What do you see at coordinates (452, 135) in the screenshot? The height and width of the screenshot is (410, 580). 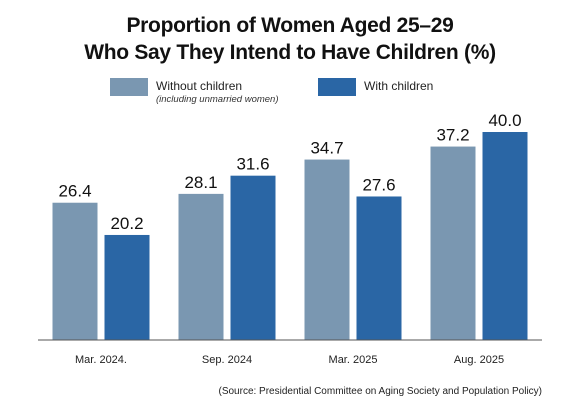 I see `data-label-s0-3: 37.2` at bounding box center [452, 135].